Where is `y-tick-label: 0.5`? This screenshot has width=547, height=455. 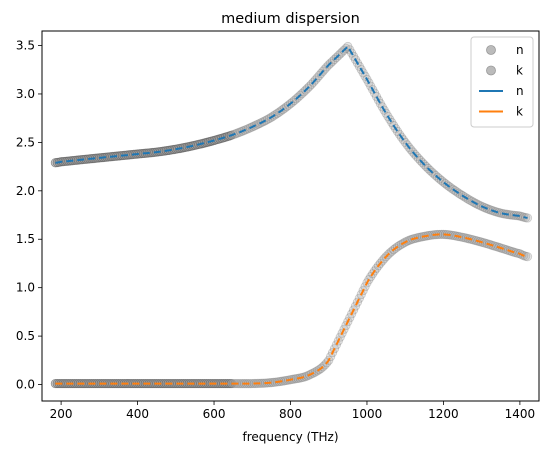 y-tick-label: 0.5 is located at coordinates (25, 336).